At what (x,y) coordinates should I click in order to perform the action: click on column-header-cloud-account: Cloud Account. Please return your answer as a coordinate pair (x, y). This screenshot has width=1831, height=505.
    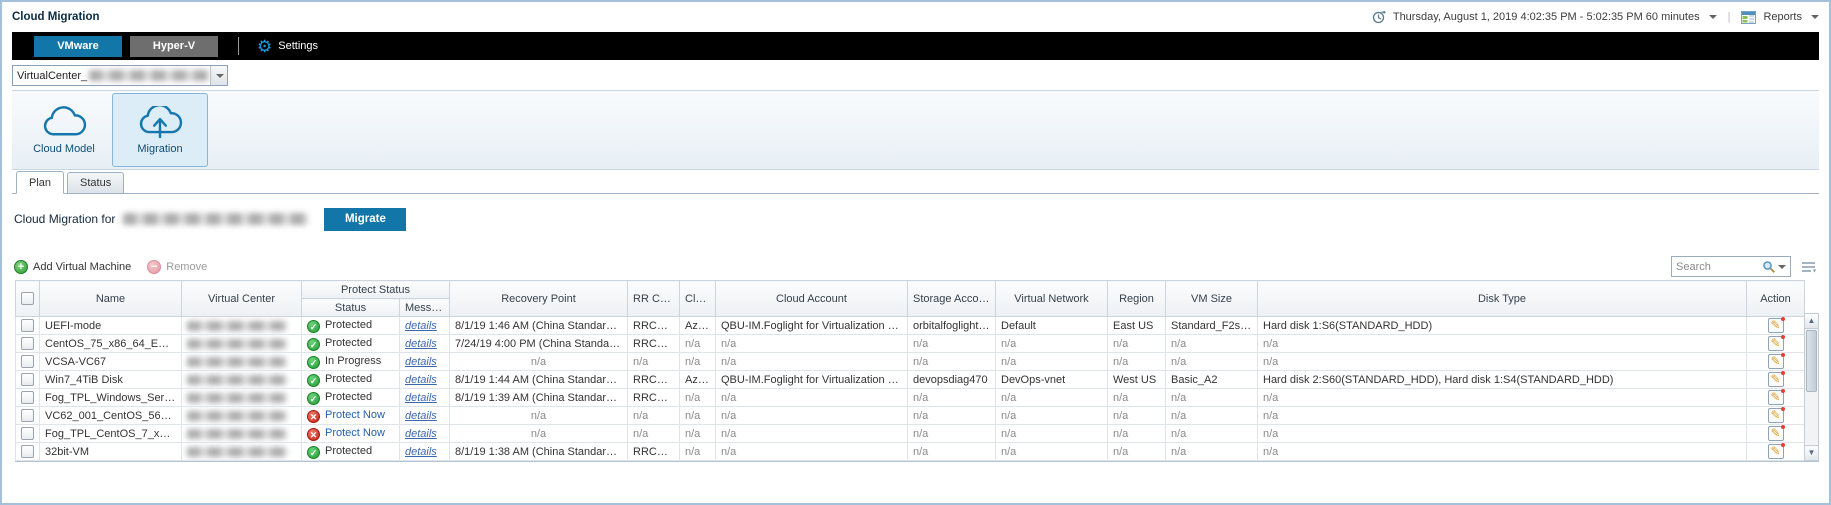
    Looking at the image, I should click on (811, 298).